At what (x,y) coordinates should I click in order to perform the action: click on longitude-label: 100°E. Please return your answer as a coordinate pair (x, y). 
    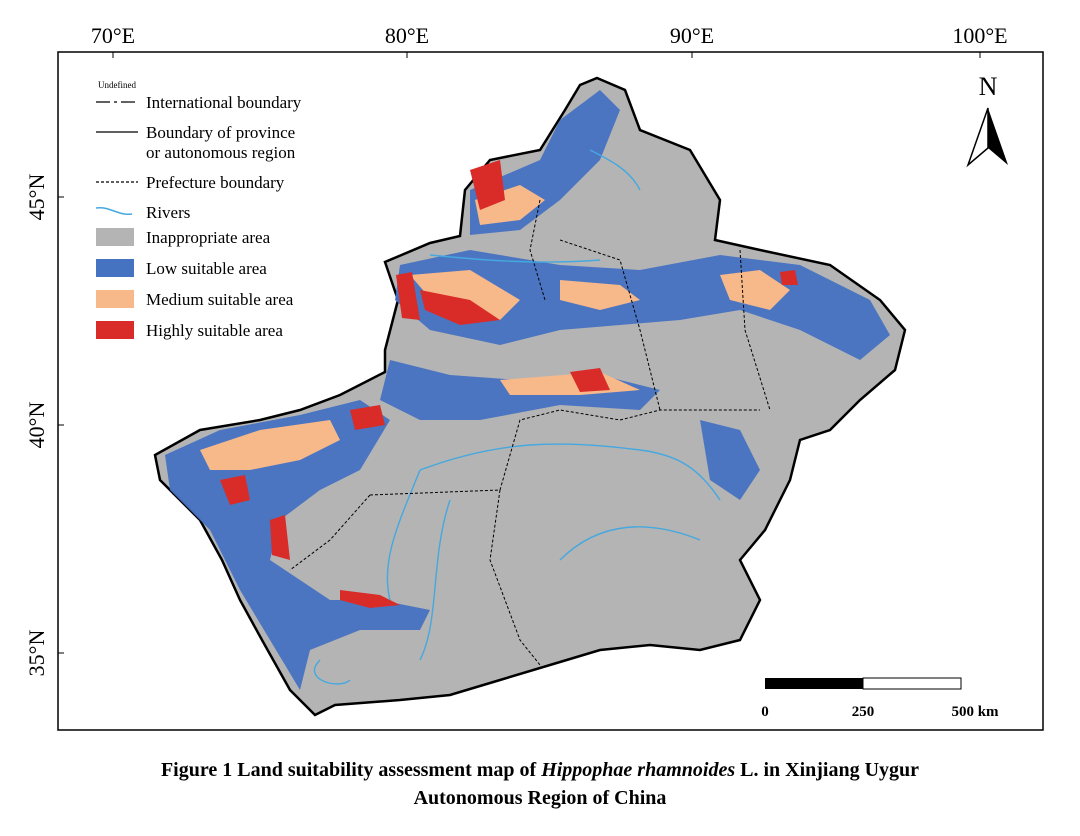
    Looking at the image, I should click on (979, 35).